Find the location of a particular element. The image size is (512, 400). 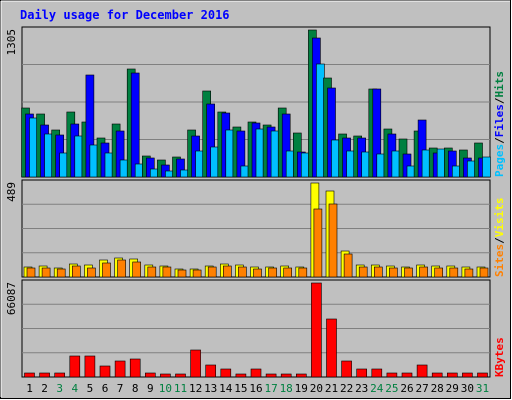

x-tick-day-20: 20 is located at coordinates (316, 388).